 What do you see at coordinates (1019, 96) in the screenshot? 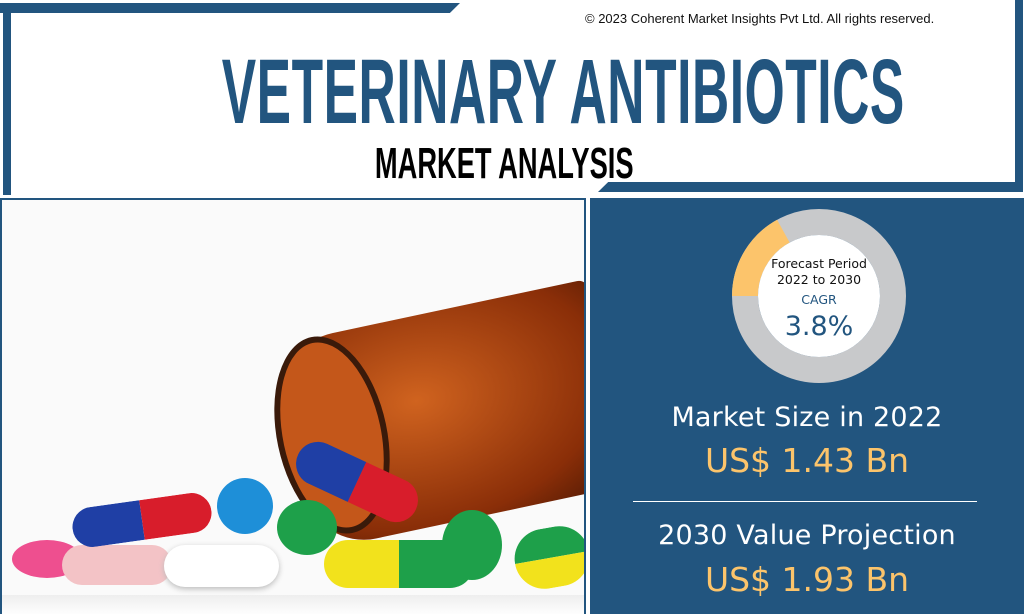
I see `frame-right-bar` at bounding box center [1019, 96].